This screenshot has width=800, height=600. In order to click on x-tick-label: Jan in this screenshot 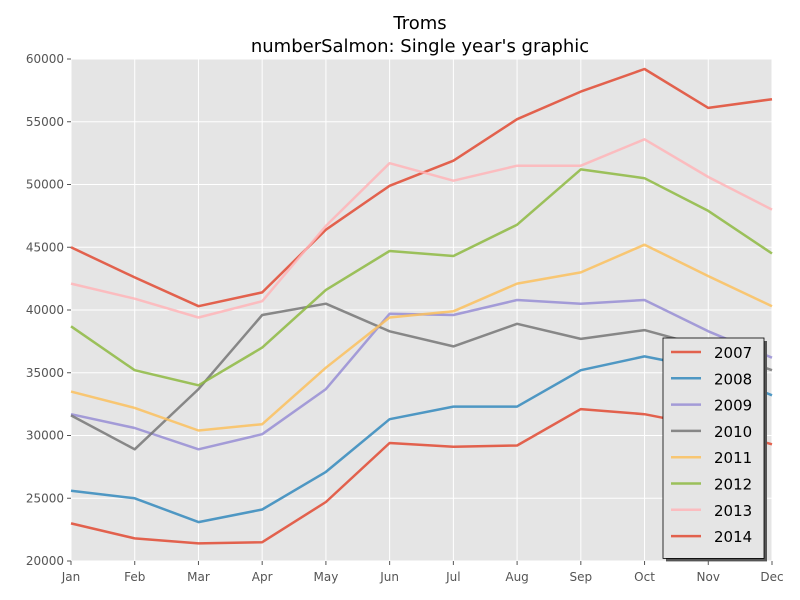, I will do `click(71, 577)`.